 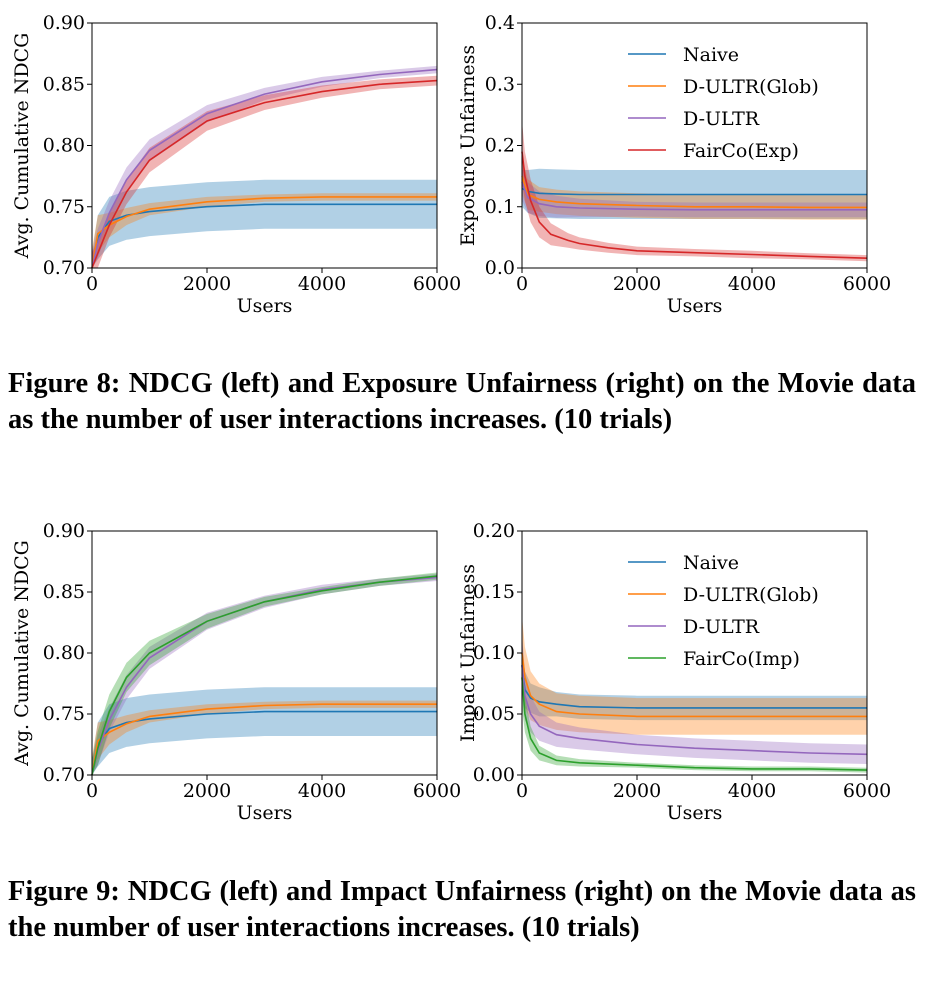 I want to click on series-band-fairco-exp, so click(x=264, y=171).